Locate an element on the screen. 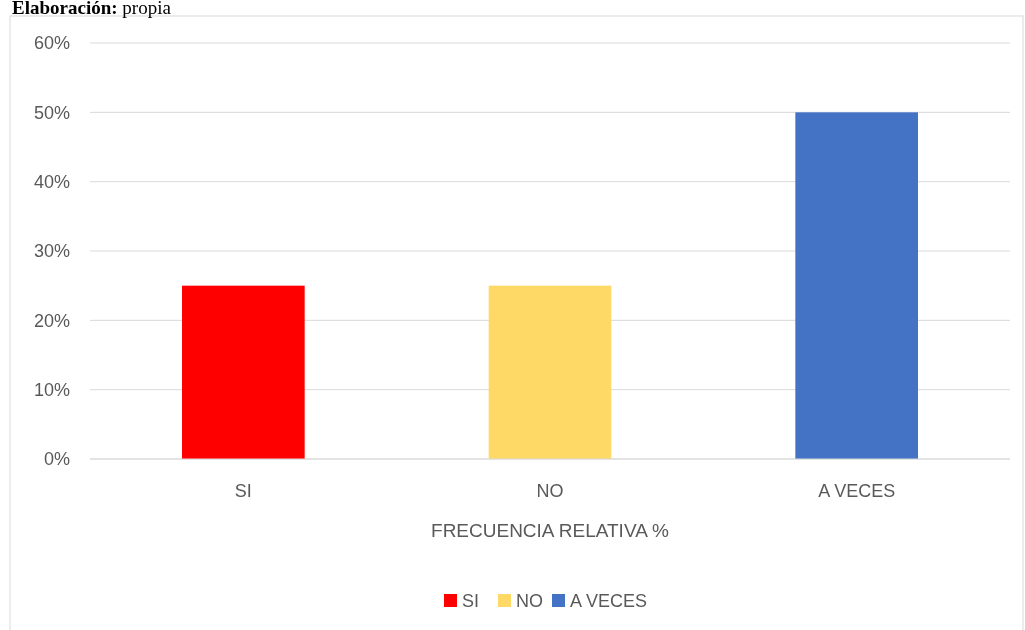 Image resolution: width=1025 pixels, height=630 pixels. x-tick-label: NO is located at coordinates (550, 491).